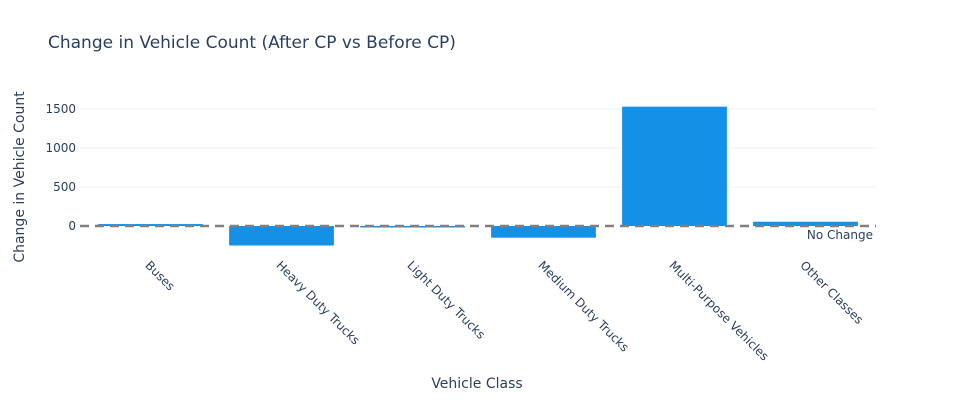 This screenshot has width=955, height=400. I want to click on y-tick-label: 500, so click(64, 187).